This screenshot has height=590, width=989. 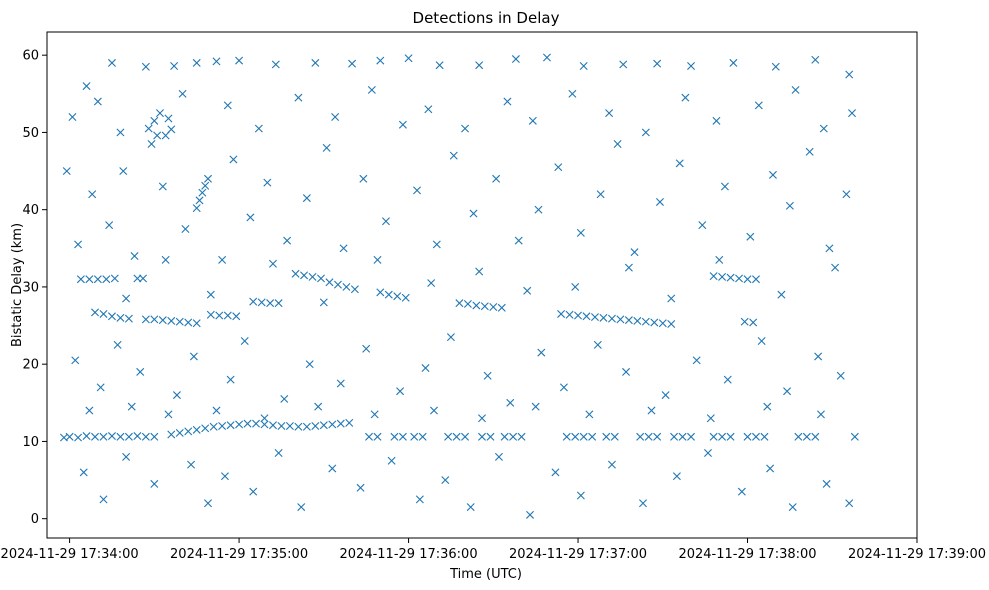 What do you see at coordinates (30, 287) in the screenshot?
I see `y-tick-label: 30` at bounding box center [30, 287].